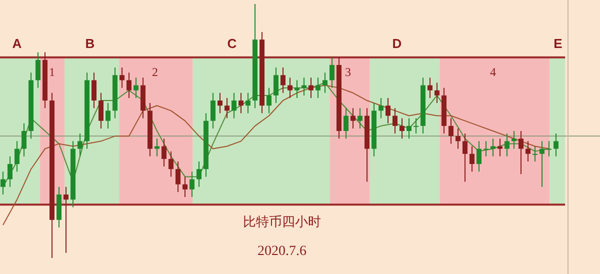  What do you see at coordinates (558, 43) in the screenshot?
I see `annotation: E` at bounding box center [558, 43].